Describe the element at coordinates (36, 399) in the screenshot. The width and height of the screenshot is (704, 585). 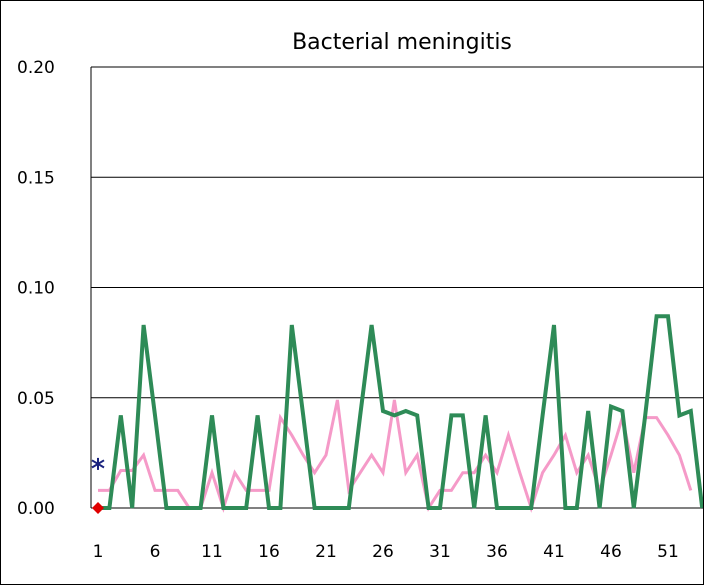
I see `y-tick-label: 0.05` at that location.